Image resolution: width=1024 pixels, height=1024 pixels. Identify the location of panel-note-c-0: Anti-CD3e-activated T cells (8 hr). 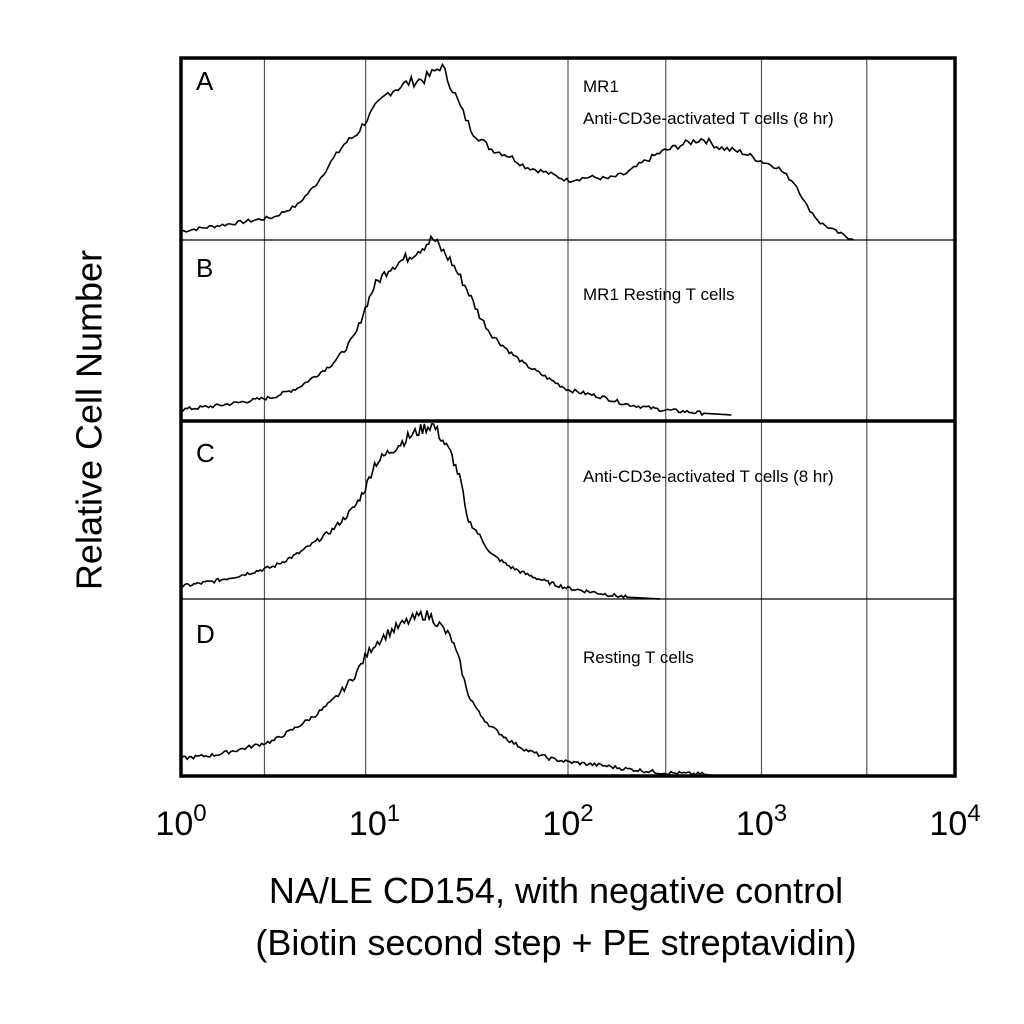
(708, 476).